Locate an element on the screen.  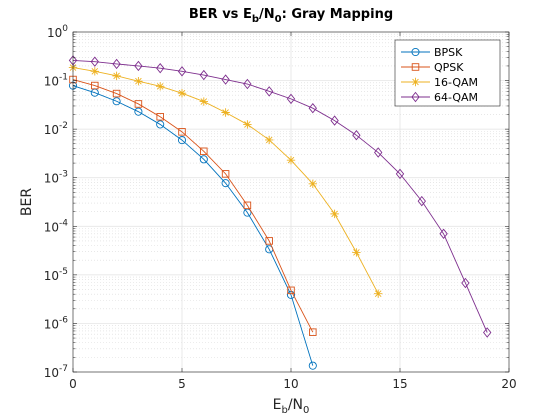
x-tick-label: 0 is located at coordinates (73, 384).